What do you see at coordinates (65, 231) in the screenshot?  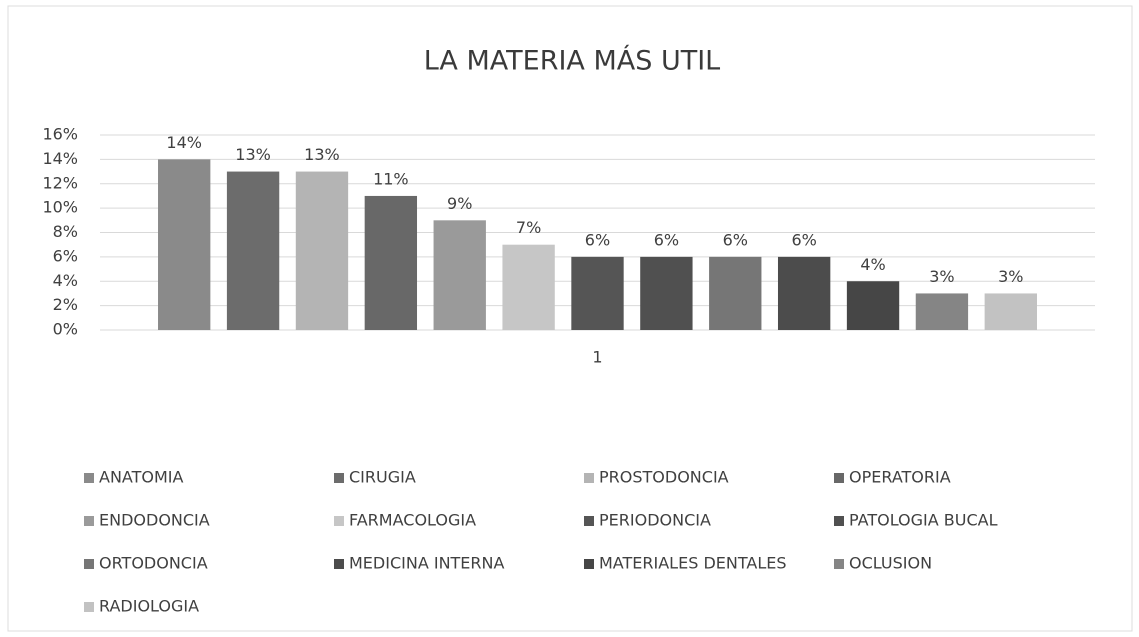 I see `y-tick-label: 8%` at bounding box center [65, 231].